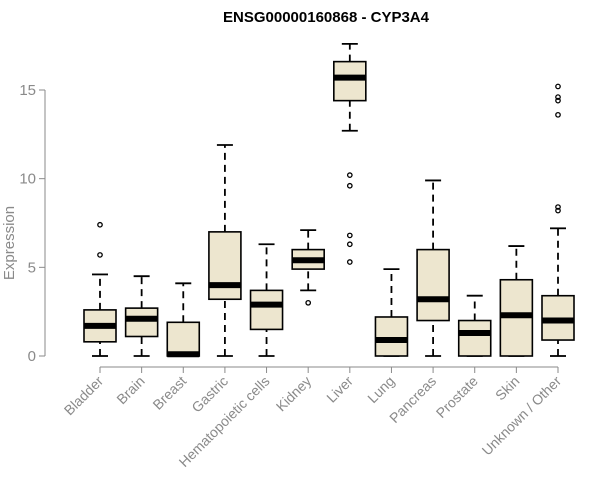 The image size is (600, 500). Describe the element at coordinates (100, 289) in the screenshot. I see `box-bladder` at that location.